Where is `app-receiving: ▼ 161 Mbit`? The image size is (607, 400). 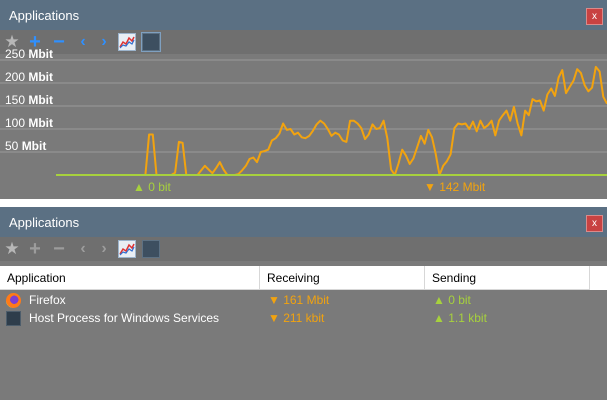
app-receiving: ▼ 161 Mbit is located at coordinates (299, 300).